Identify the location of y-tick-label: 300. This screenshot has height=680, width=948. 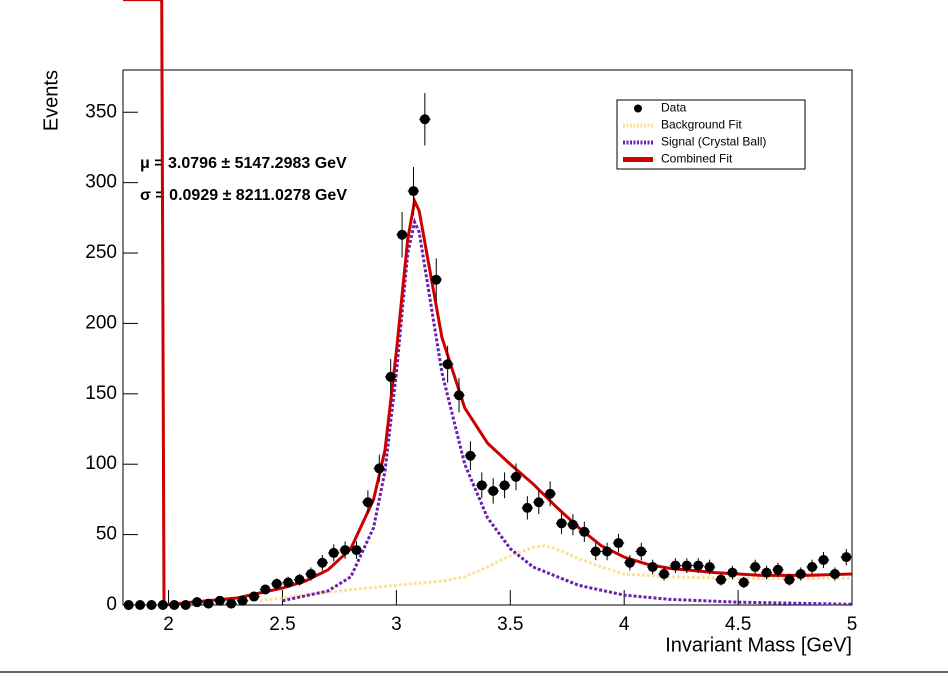
(101, 182).